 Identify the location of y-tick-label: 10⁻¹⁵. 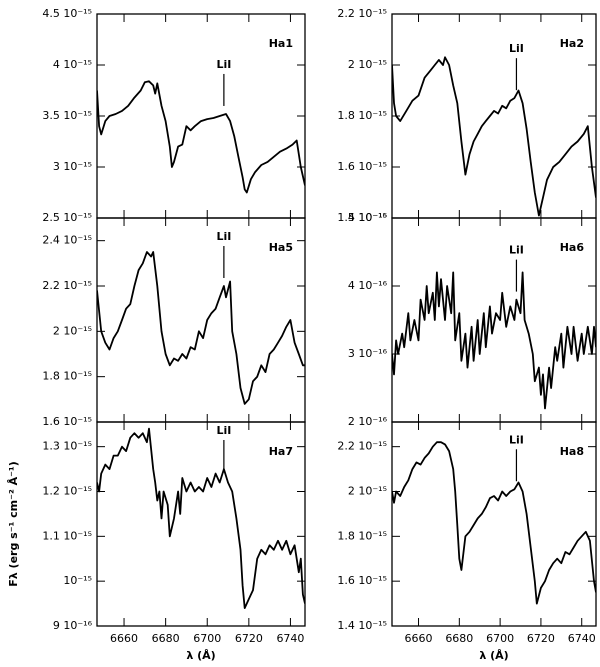
(77, 580).